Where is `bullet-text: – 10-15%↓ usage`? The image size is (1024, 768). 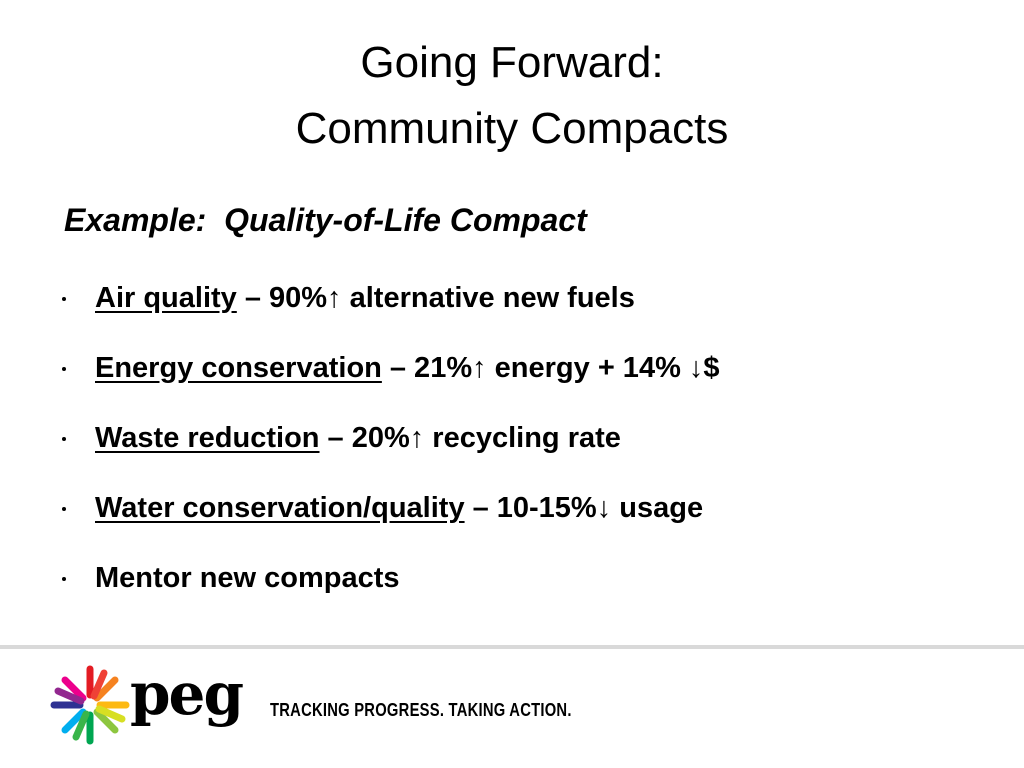 bullet-text: – 10-15%↓ usage is located at coordinates (588, 508).